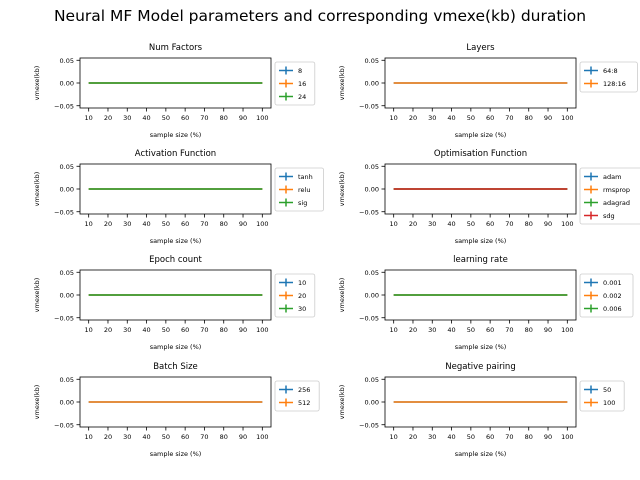 The width and height of the screenshot is (640, 480). I want to click on subplot-title: learning rate, so click(480, 260).